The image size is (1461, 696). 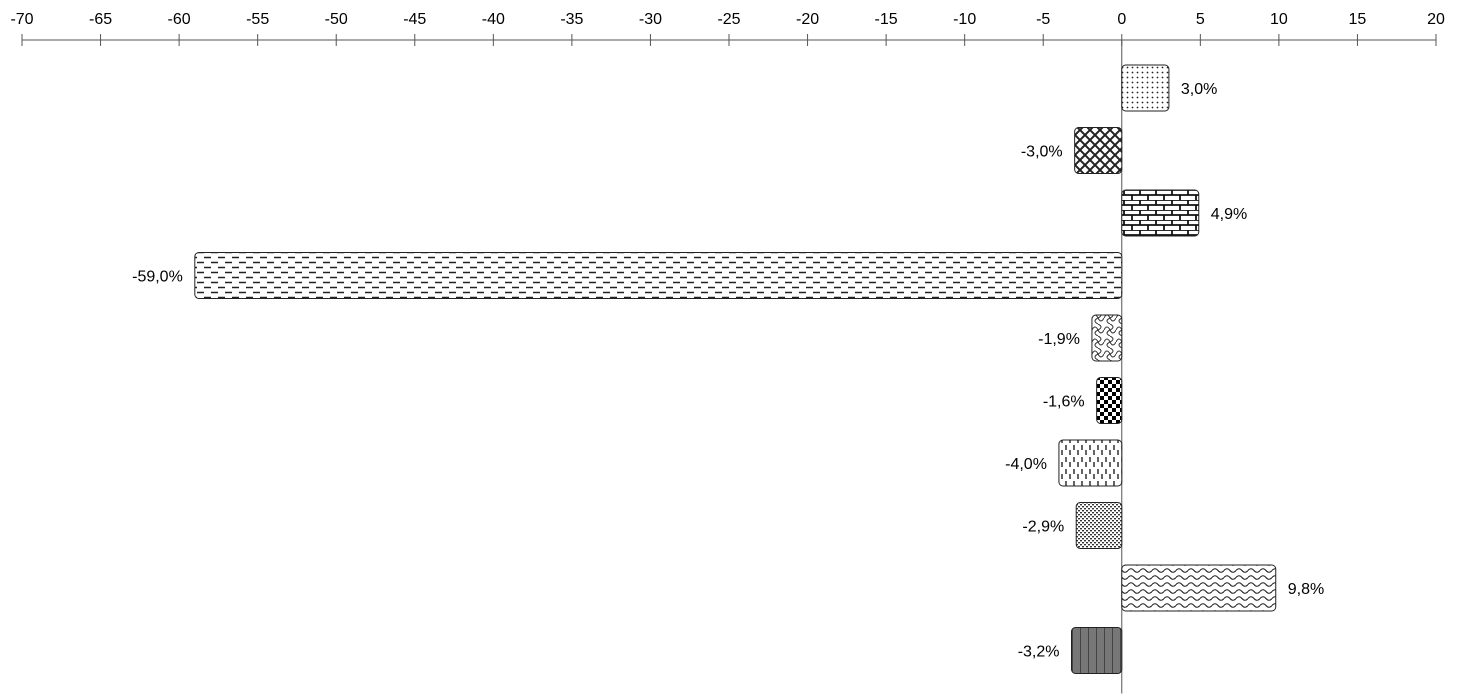 I want to click on x-tick-label: -45, so click(x=414, y=19).